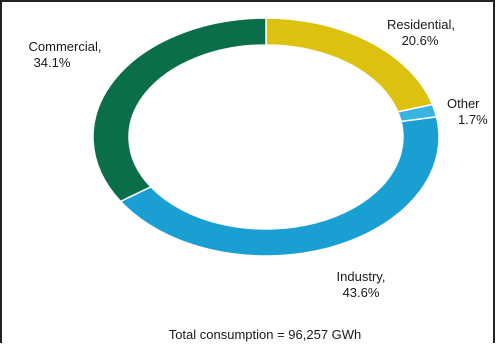 The image size is (497, 345). Describe the element at coordinates (65, 46) in the screenshot. I see `label-commercial-name: Commercial,` at that location.